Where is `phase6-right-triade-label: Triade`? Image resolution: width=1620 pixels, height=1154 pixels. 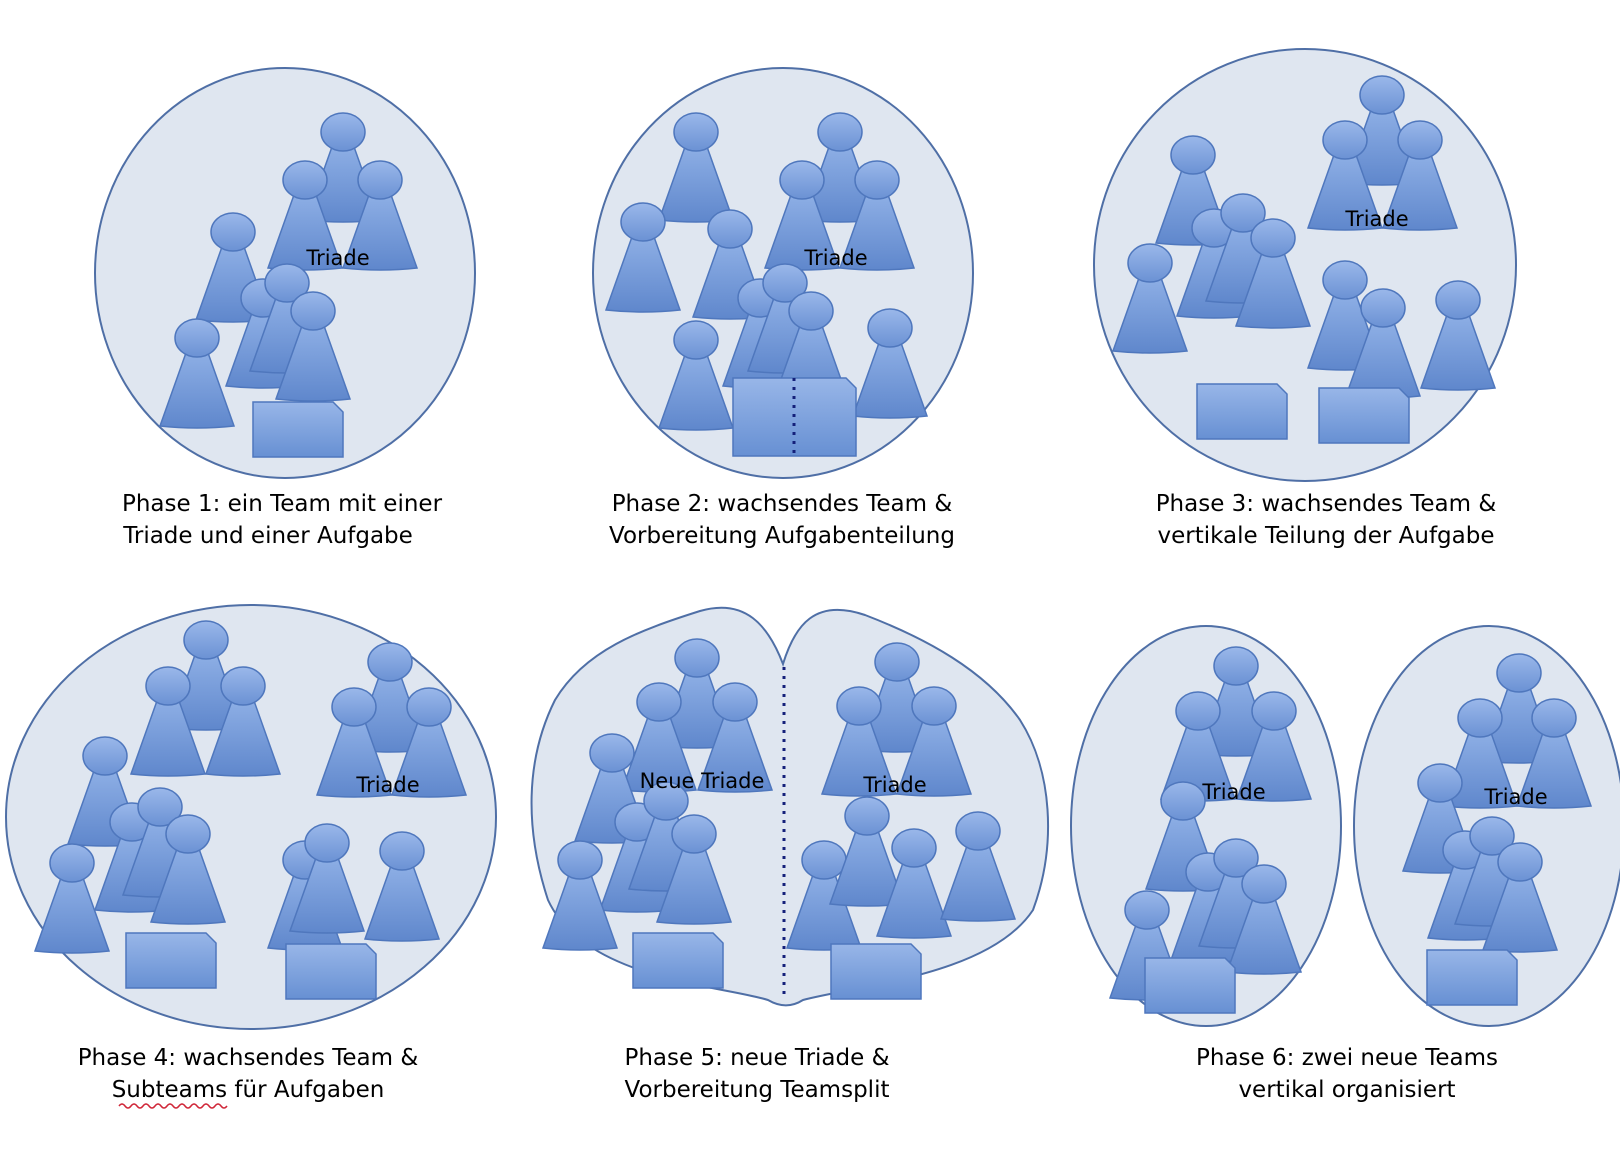
phase6-right-triade-label: Triade is located at coordinates (1515, 797).